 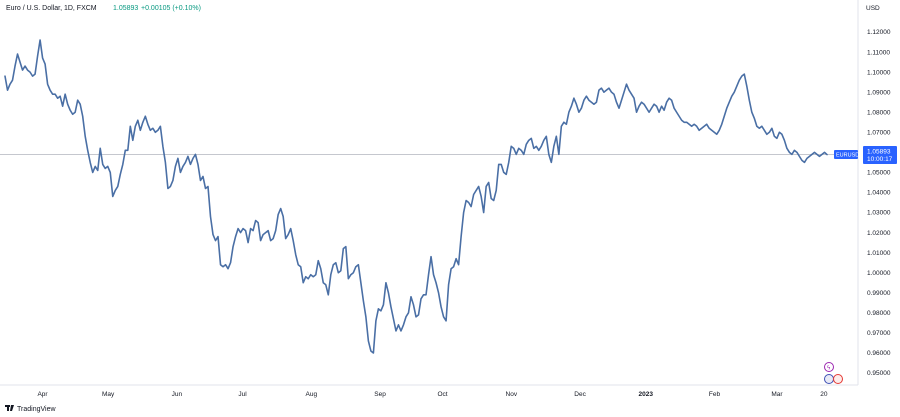 I want to click on event-markers: ϟ, so click(x=833, y=373).